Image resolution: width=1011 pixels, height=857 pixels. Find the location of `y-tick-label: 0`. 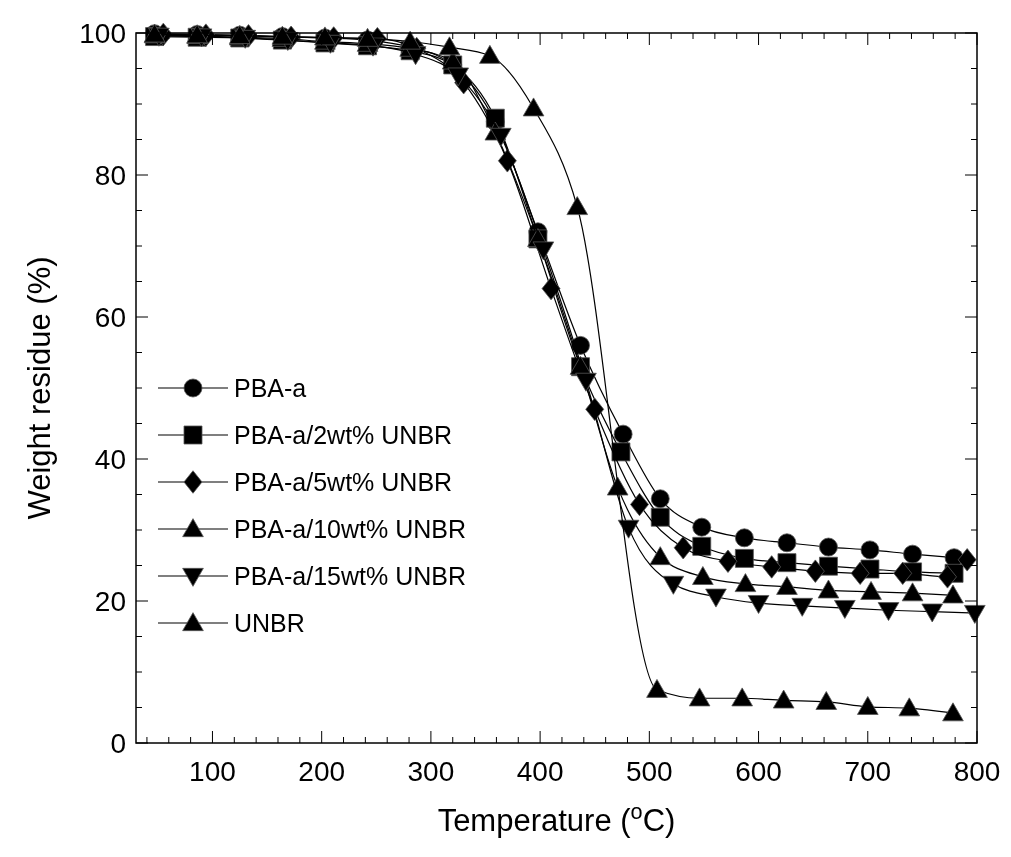

y-tick-label: 0 is located at coordinates (118, 743).